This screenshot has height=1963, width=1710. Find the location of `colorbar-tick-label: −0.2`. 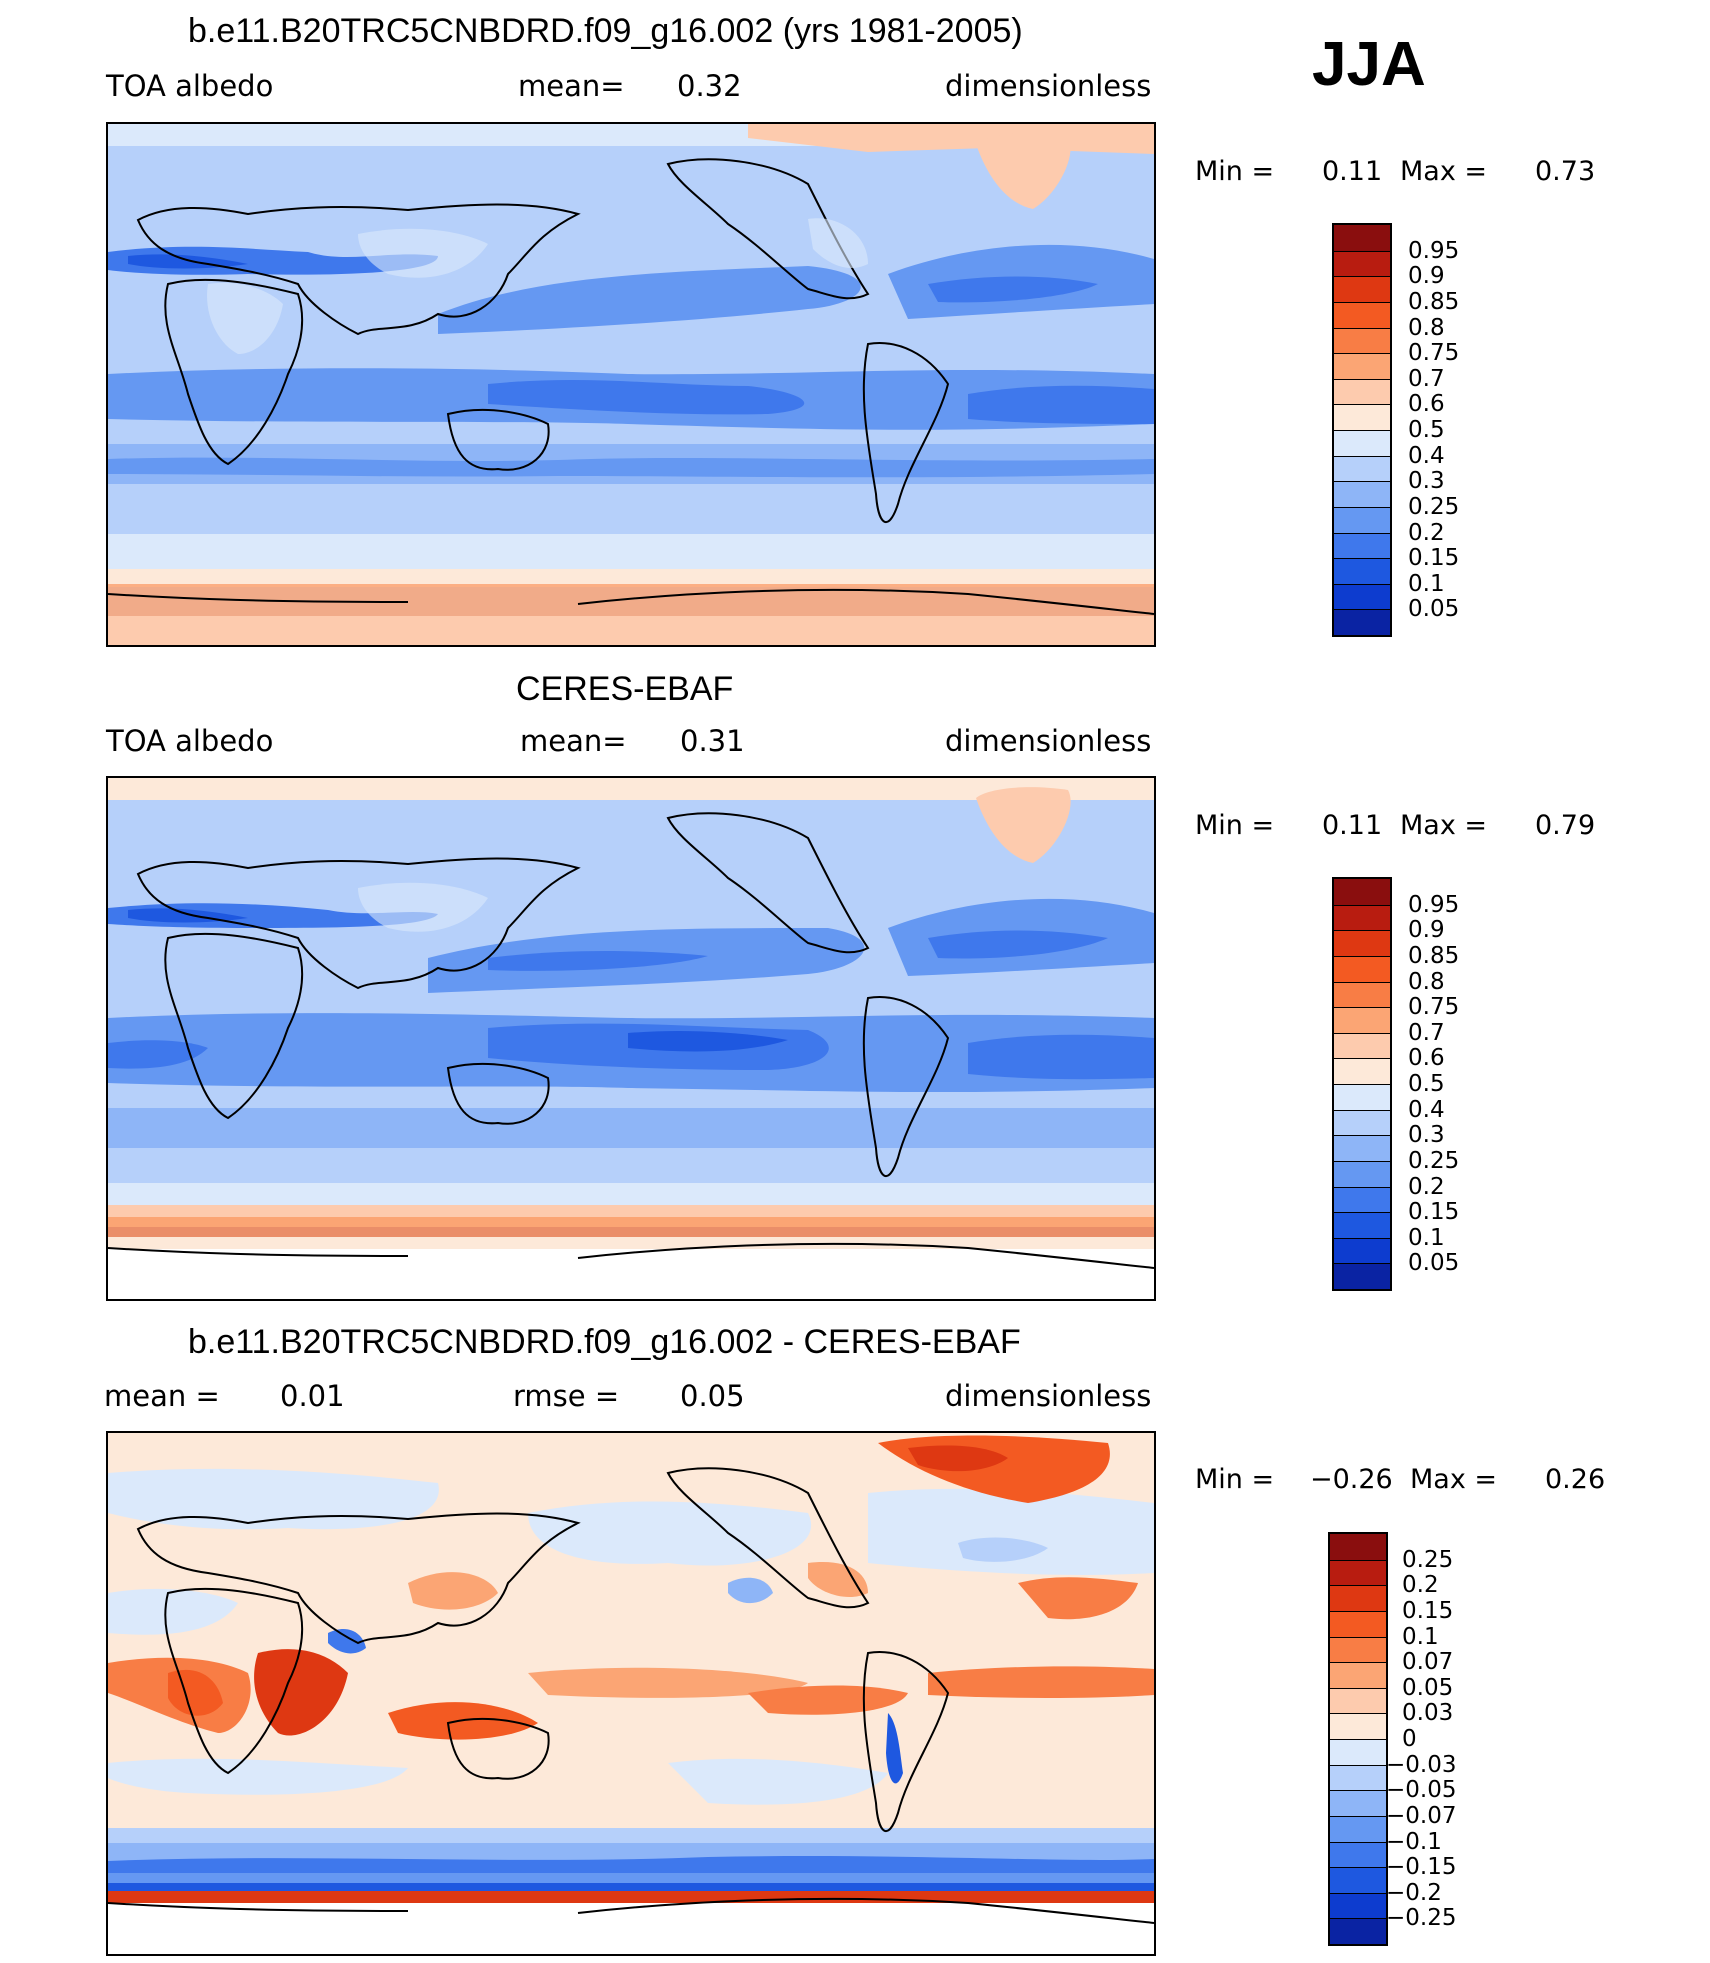

colorbar-tick-label: −0.2 is located at coordinates (1414, 1892).